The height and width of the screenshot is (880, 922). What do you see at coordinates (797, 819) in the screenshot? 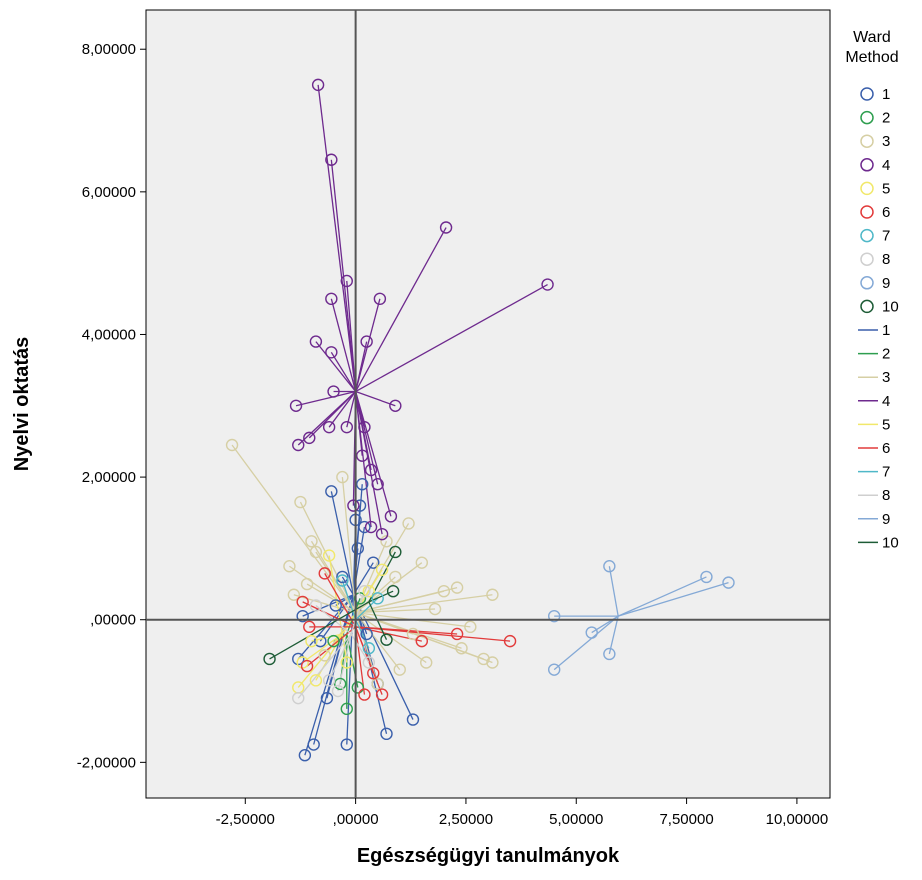
I see `x-tick-label: 10,00000` at bounding box center [797, 819].